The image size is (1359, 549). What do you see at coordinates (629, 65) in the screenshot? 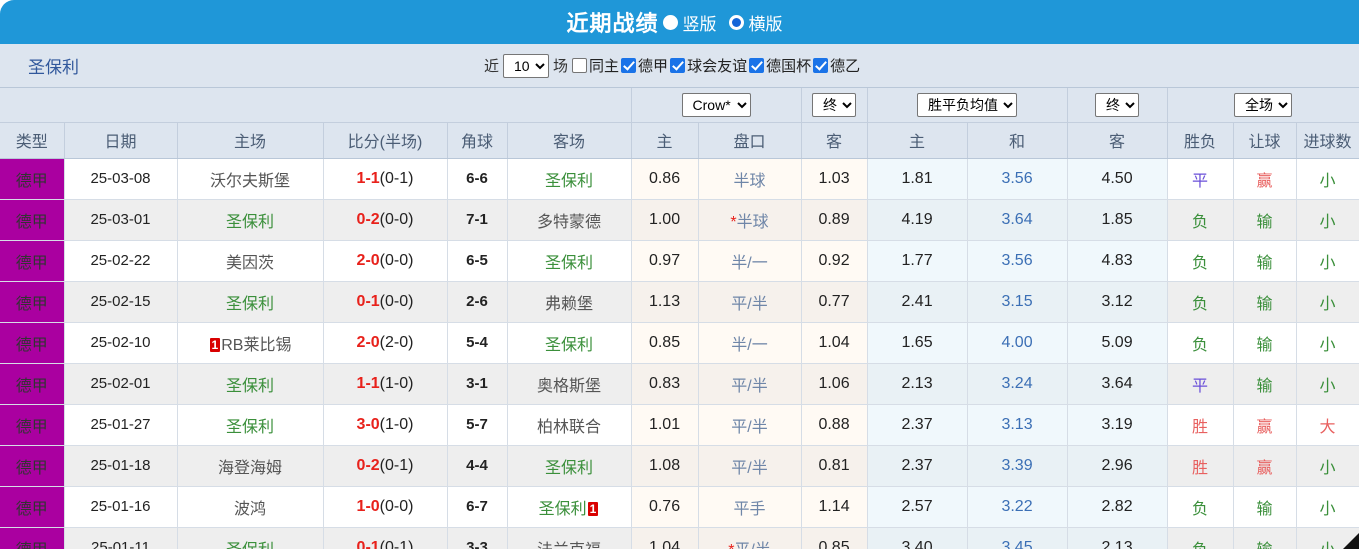
I see `league-bundesliga-checkbox` at bounding box center [629, 65].